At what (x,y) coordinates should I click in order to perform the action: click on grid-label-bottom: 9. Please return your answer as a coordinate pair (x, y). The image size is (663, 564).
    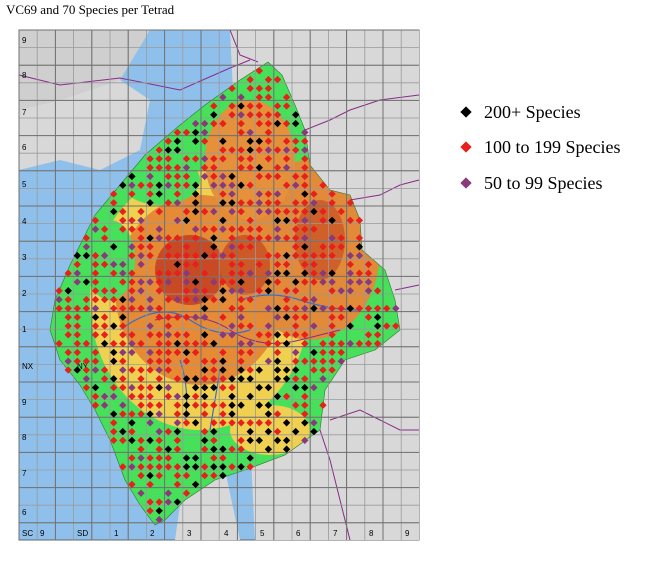
    Looking at the image, I should click on (42, 533).